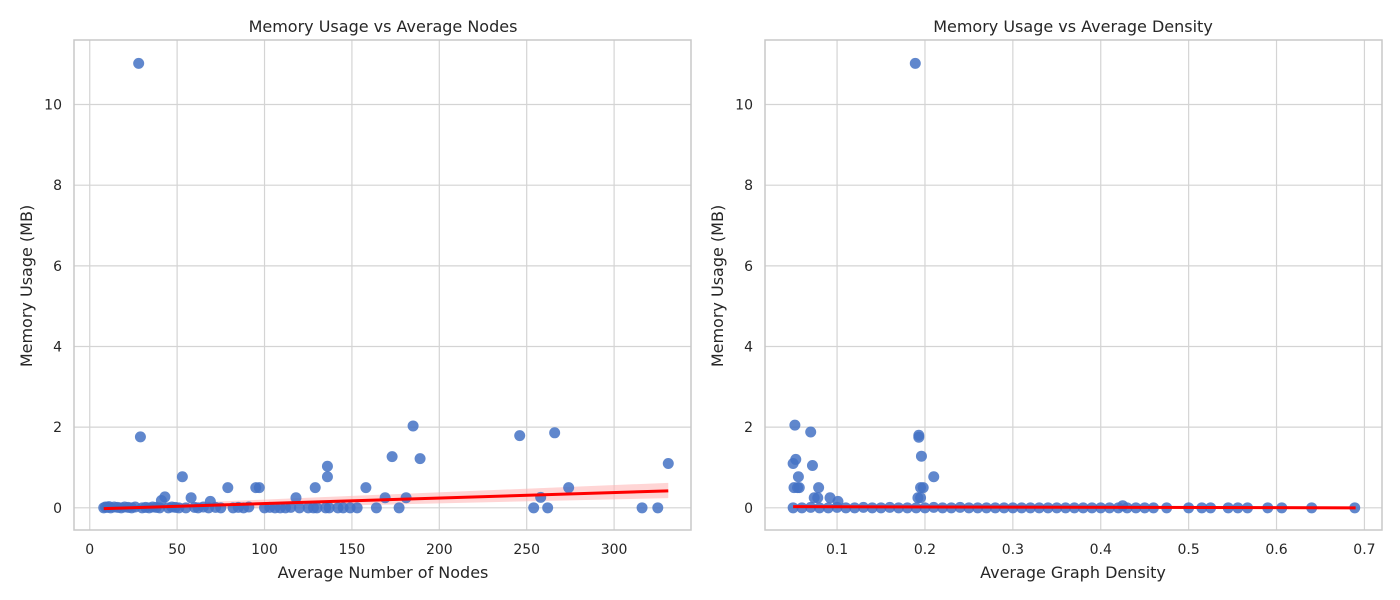 This screenshot has width=1400, height=600. Describe the element at coordinates (1073, 26) in the screenshot. I see `chart-title: Memory Usage vs Average Density` at that location.